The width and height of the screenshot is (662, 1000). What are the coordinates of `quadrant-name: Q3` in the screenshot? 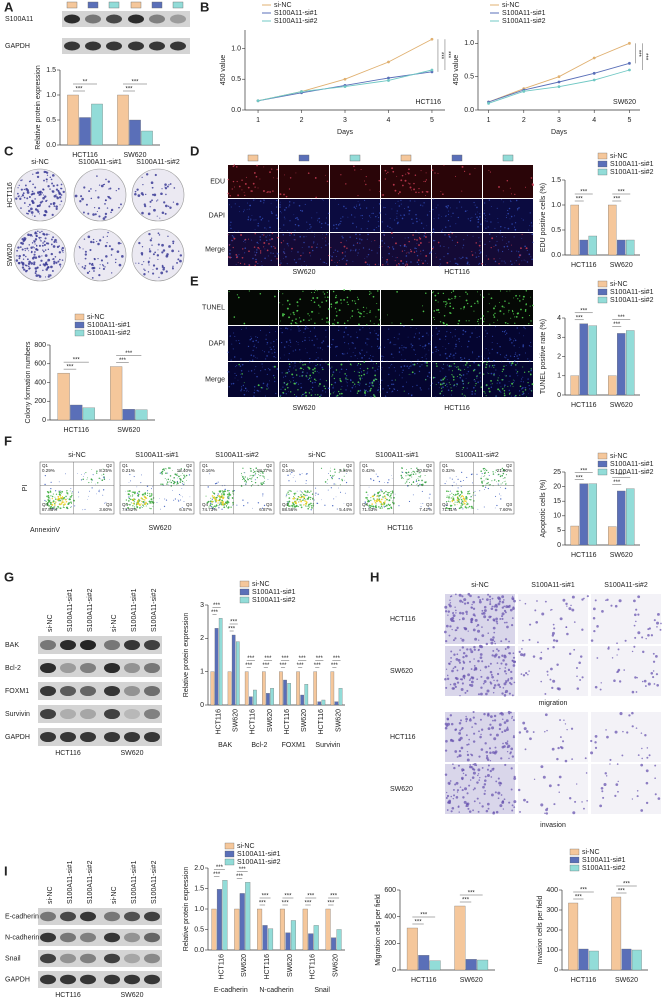 It's located at (189, 504).